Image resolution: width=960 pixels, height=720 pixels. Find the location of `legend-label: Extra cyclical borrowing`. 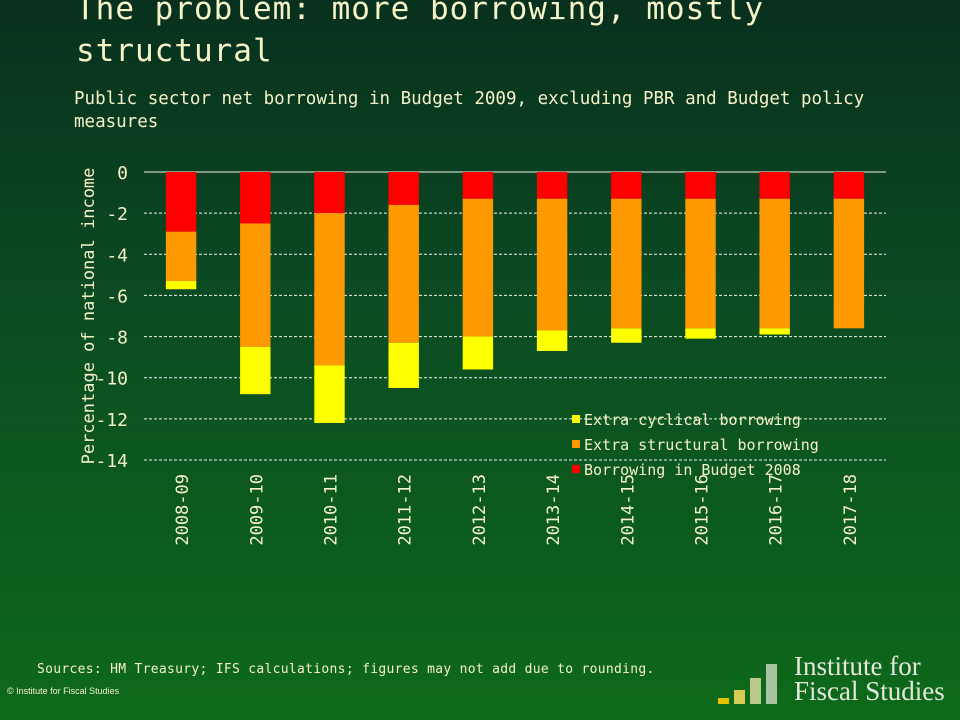

legend-label: Extra cyclical borrowing is located at coordinates (692, 420).